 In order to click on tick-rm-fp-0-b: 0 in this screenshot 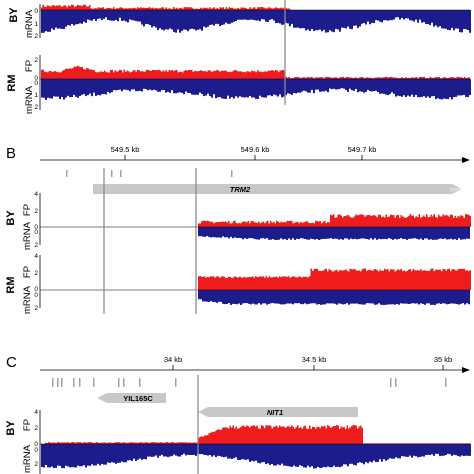, I will do `click(36, 289)`.